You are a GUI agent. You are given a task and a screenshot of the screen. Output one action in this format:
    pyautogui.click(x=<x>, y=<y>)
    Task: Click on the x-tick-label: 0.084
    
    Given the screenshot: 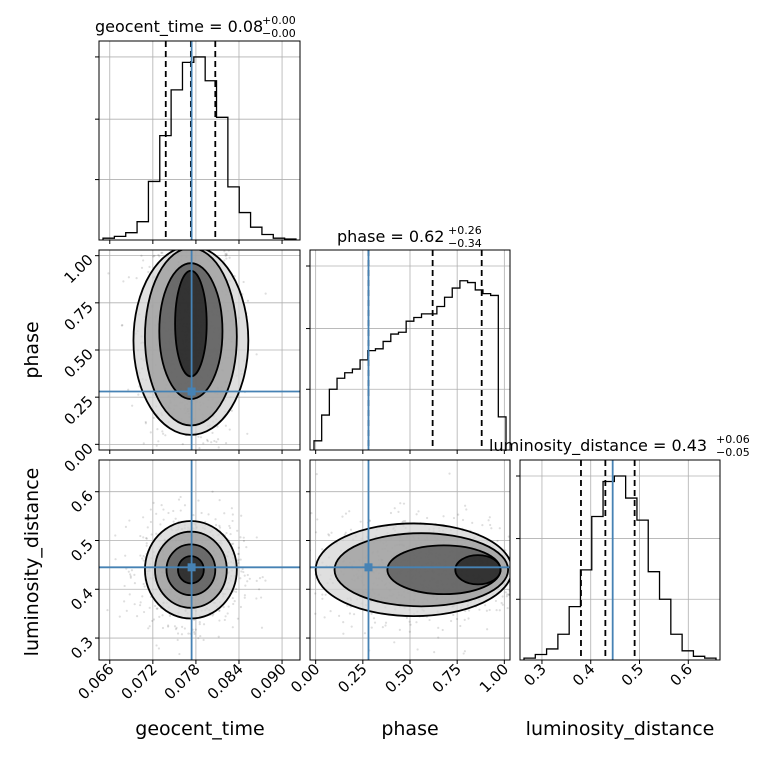 What is the action you would take?
    pyautogui.click(x=225, y=681)
    